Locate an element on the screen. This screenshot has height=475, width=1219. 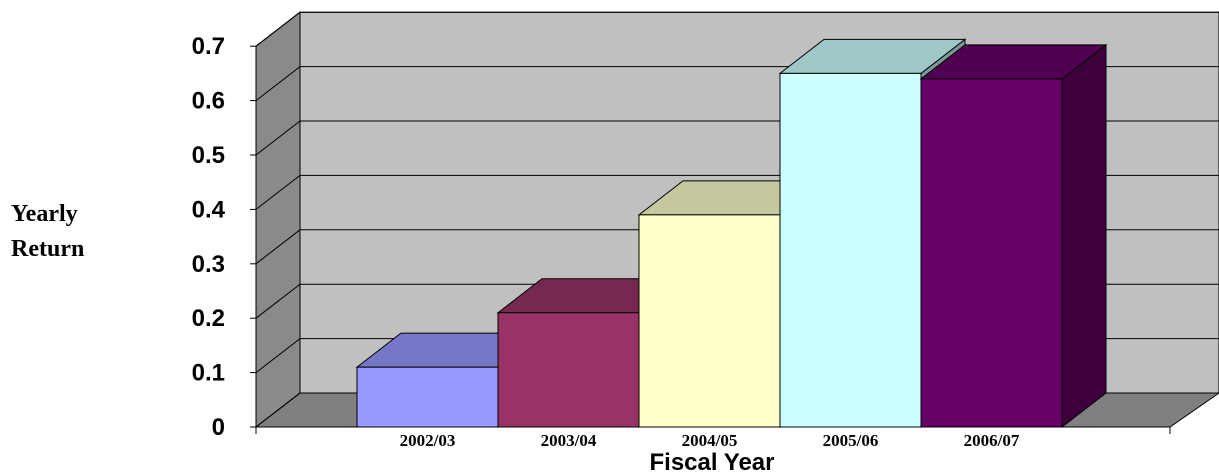
y-tick-label: 0 is located at coordinates (218, 427).